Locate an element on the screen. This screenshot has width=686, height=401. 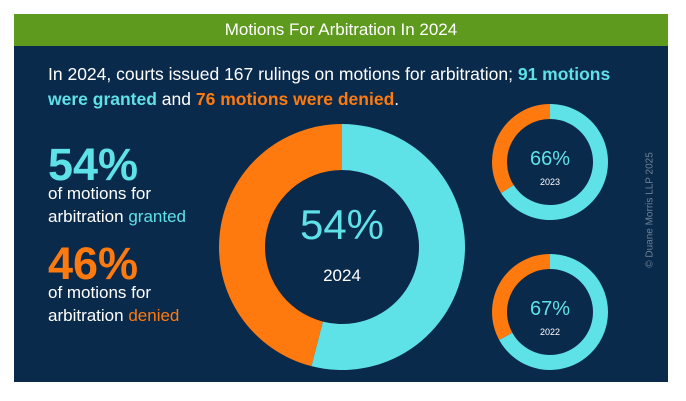
granted-percentage: 54% is located at coordinates (93, 164).